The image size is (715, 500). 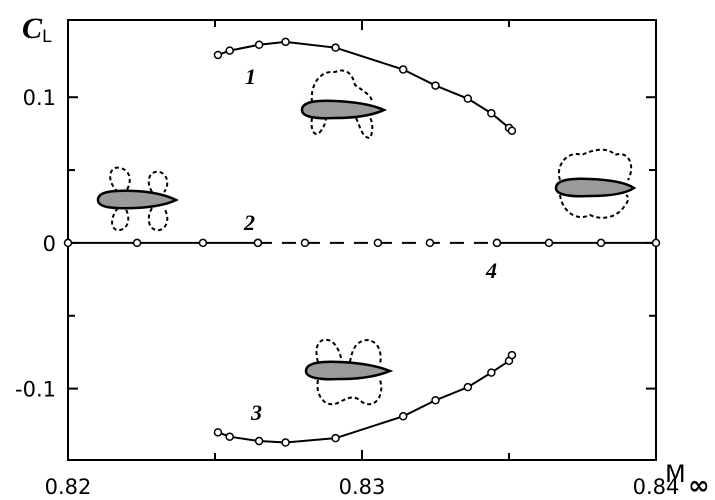 I want to click on x-tick-label: 0.84, so click(x=656, y=487).